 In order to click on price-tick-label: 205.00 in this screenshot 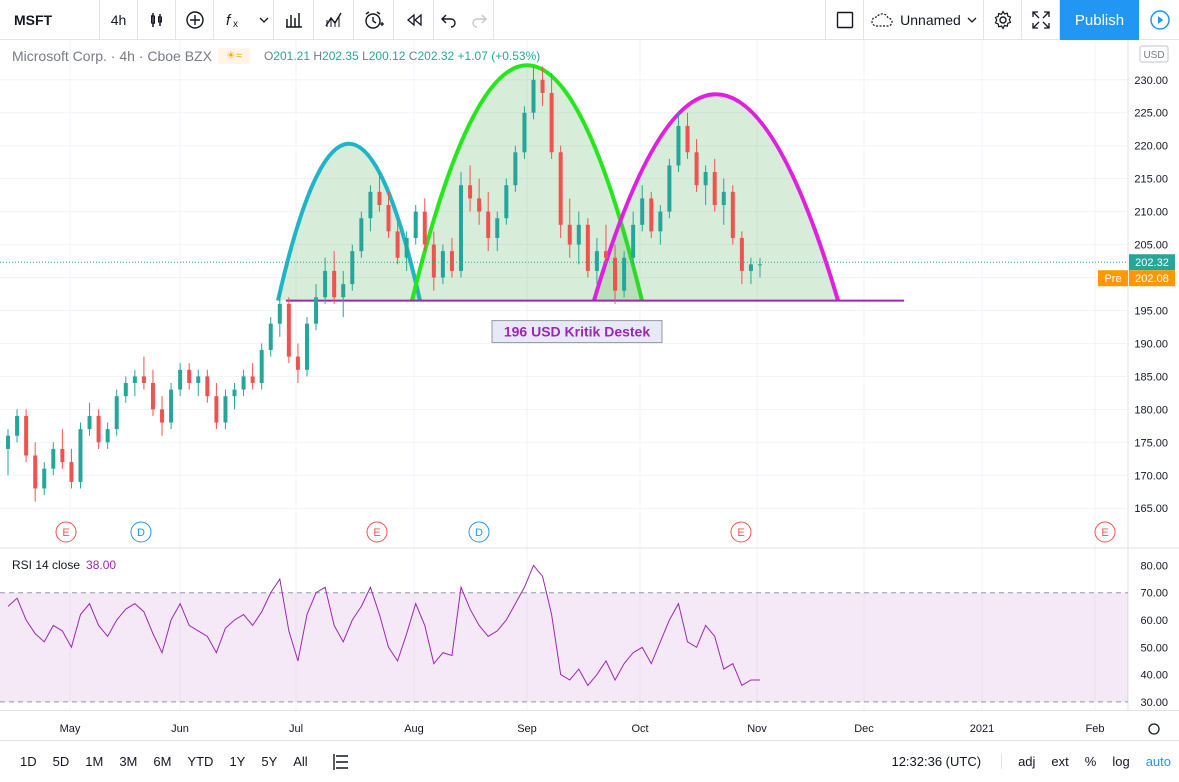, I will do `click(1151, 246)`.